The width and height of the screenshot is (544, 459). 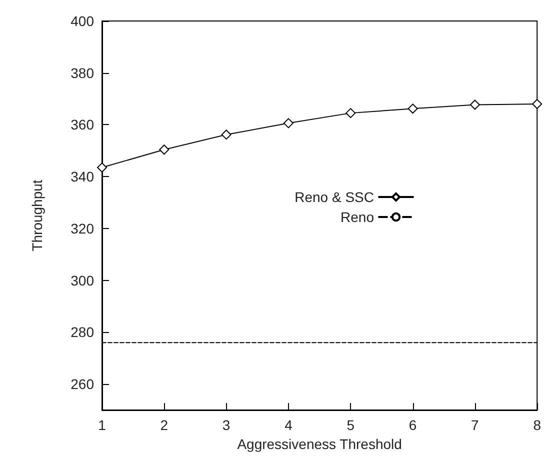 What do you see at coordinates (82, 384) in the screenshot?
I see `y-tick-label: 260` at bounding box center [82, 384].